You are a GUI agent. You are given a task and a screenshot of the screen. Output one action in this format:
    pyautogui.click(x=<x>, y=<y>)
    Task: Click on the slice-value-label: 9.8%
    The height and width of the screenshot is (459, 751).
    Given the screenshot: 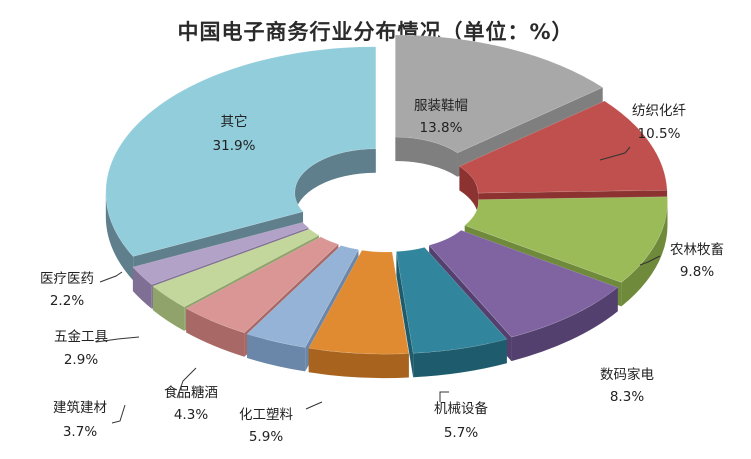 What is the action you would take?
    pyautogui.click(x=697, y=272)
    